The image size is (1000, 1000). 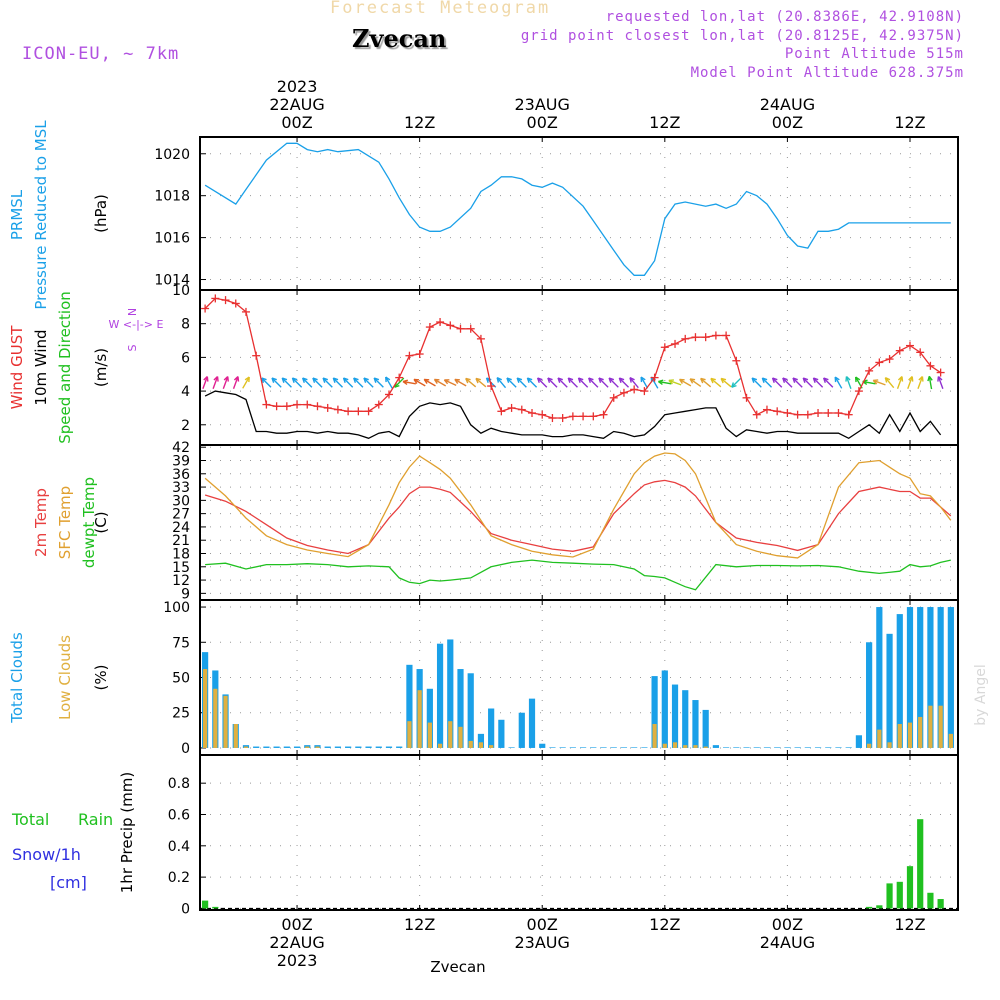 I want to click on time-label-bottom: 22AUG, so click(x=296, y=942).